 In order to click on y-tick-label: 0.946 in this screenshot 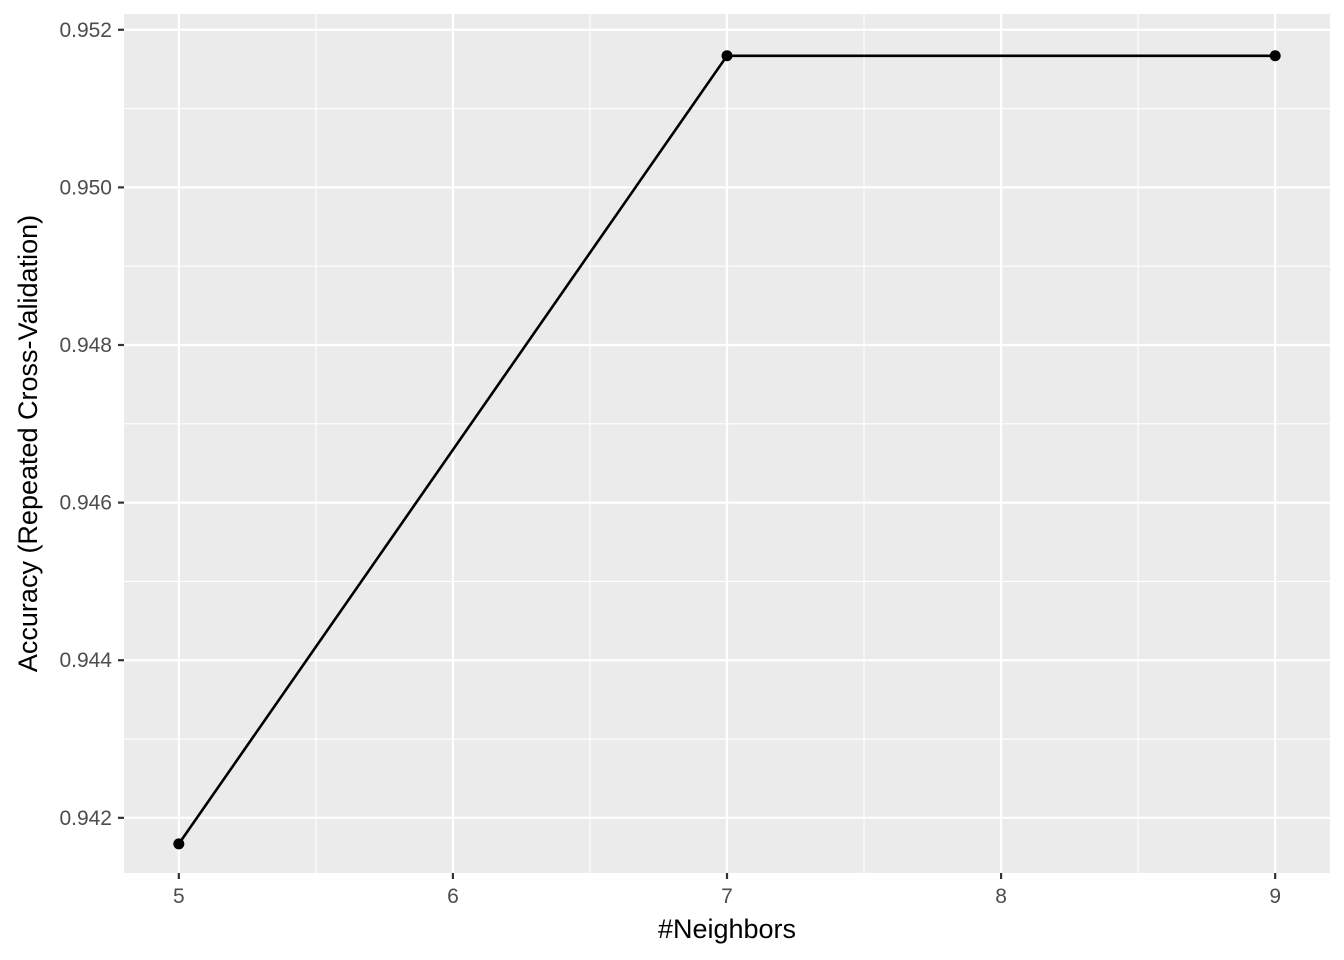, I will do `click(85, 503)`.